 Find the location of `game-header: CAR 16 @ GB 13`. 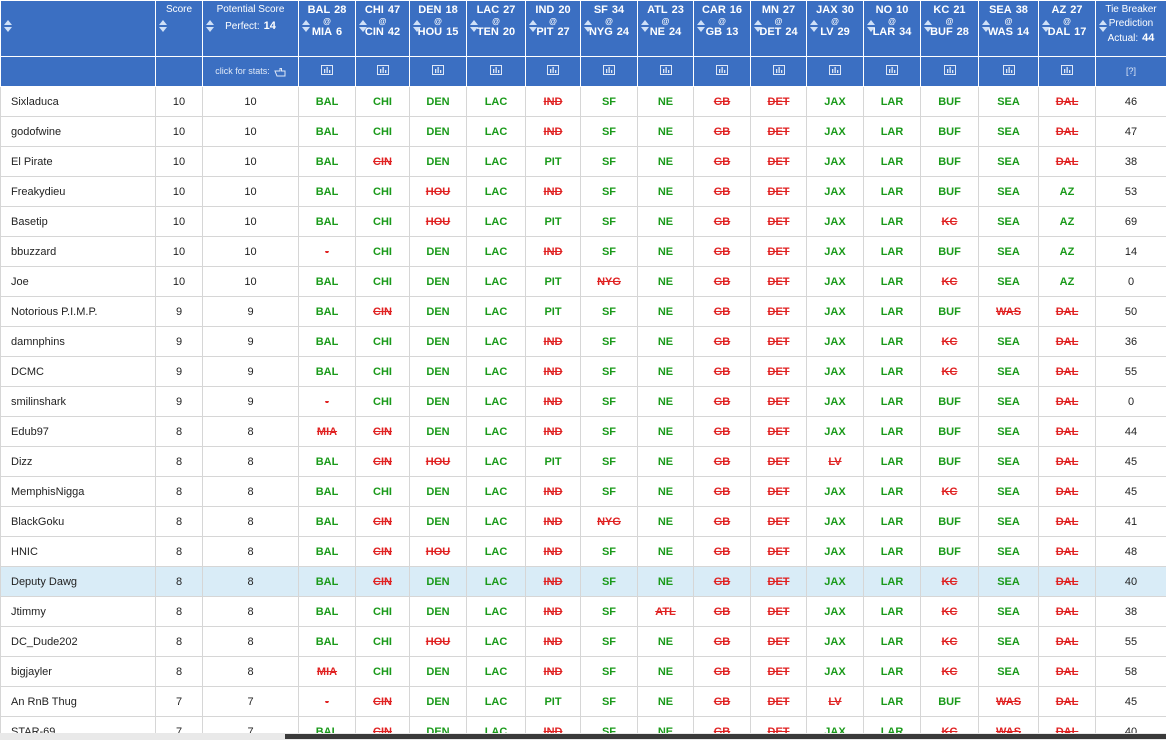

game-header: CAR 16 @ GB 13 is located at coordinates (722, 28).